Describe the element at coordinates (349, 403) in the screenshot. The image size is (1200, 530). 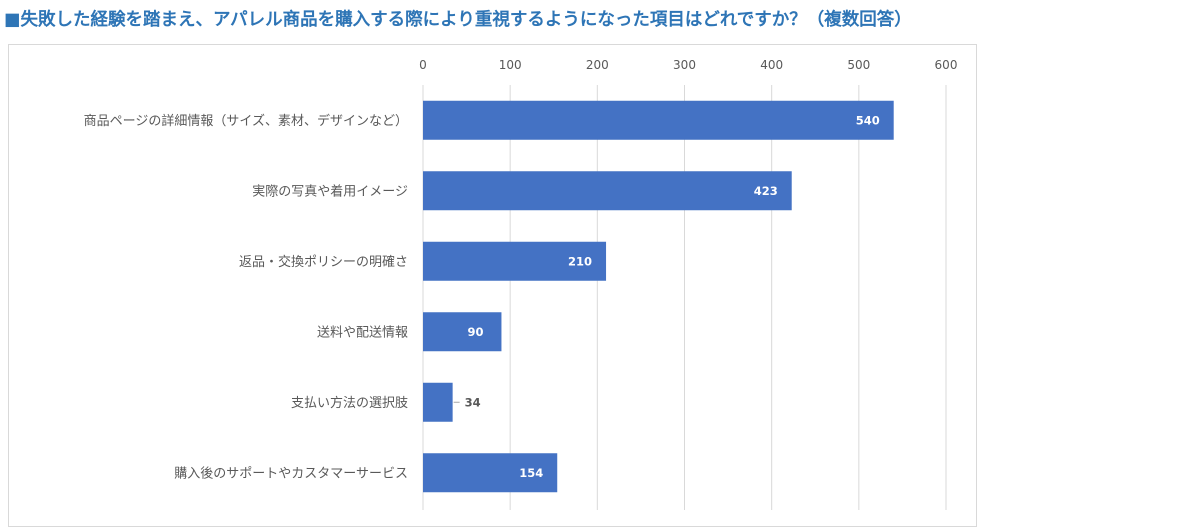
I see `category-label: 支払い方法の選択肢` at that location.